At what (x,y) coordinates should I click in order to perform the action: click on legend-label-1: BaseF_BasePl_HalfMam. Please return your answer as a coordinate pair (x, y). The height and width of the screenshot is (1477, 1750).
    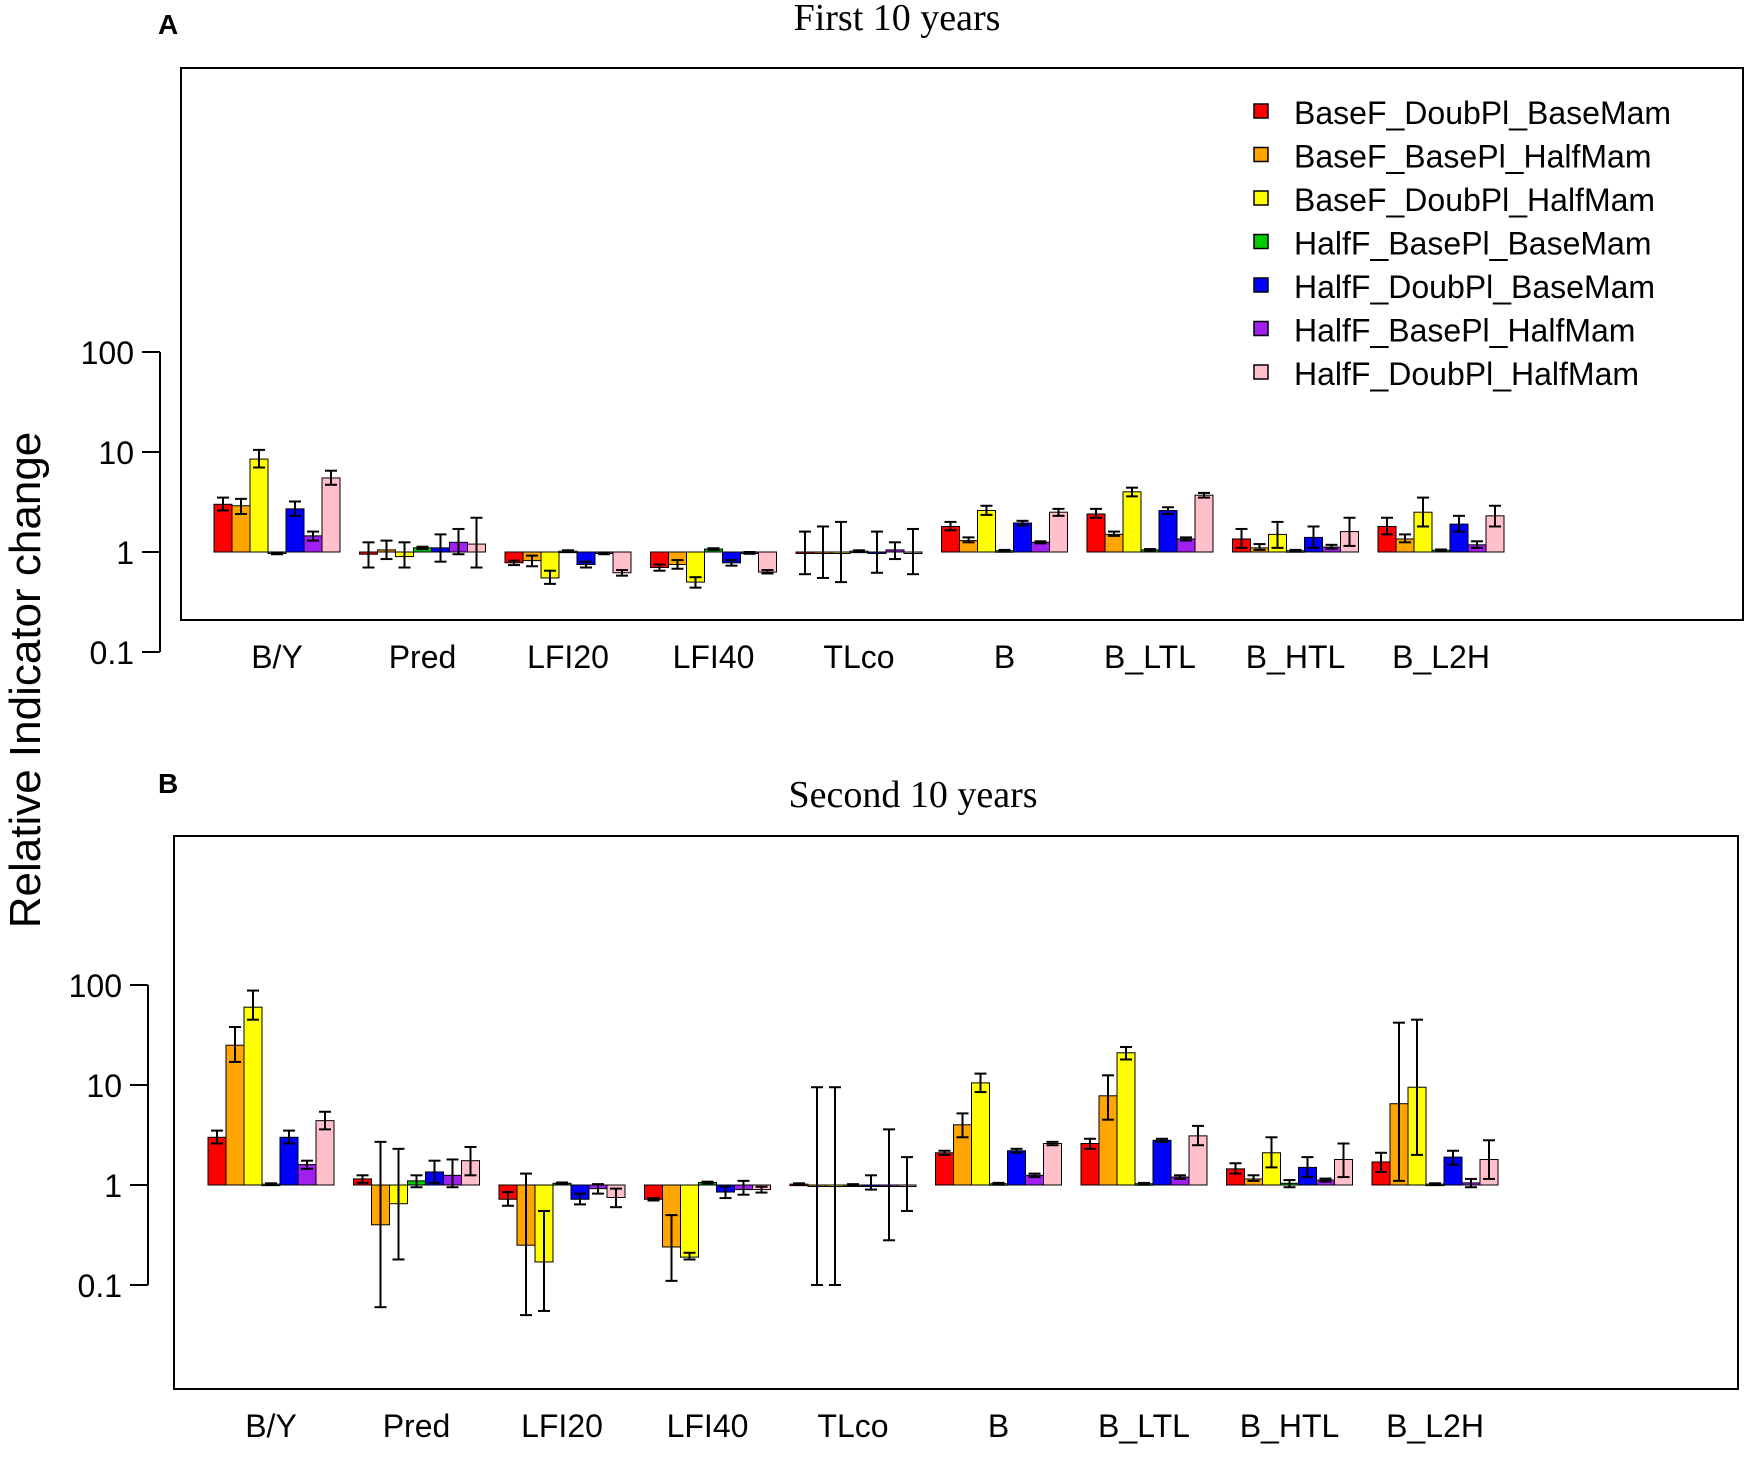
    Looking at the image, I should click on (1472, 157).